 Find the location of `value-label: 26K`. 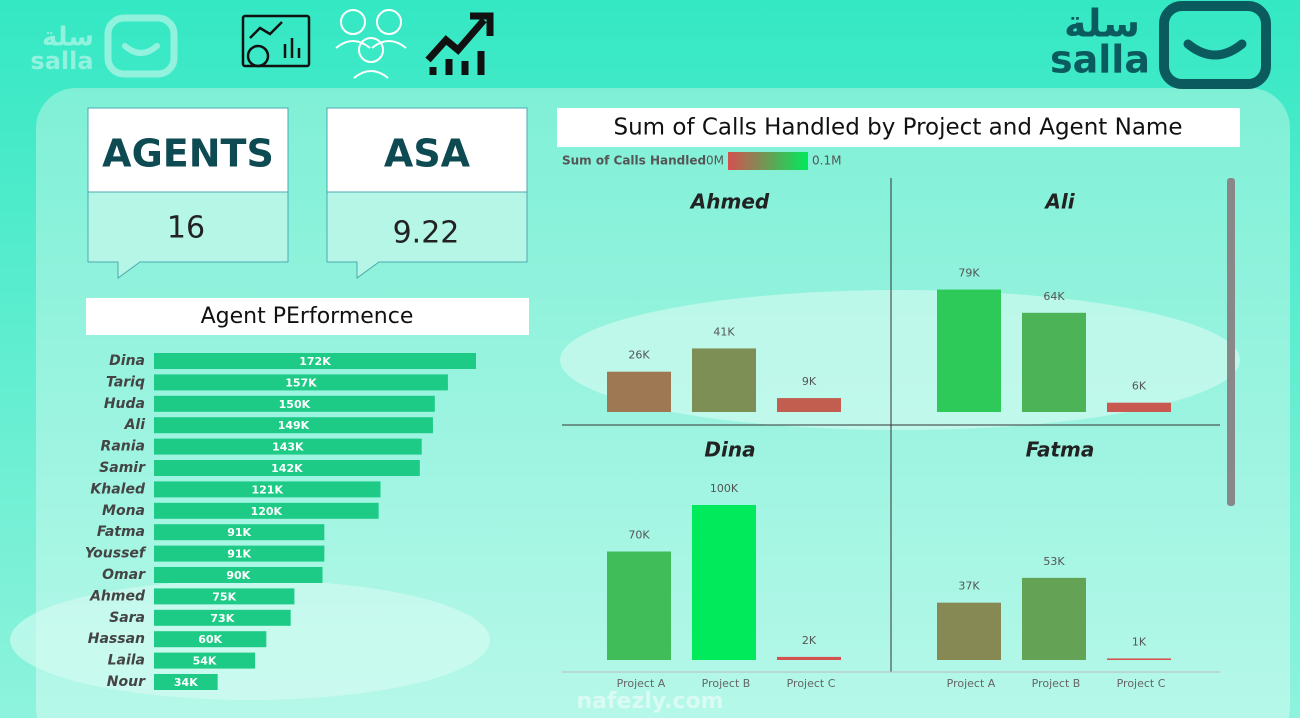

value-label: 26K is located at coordinates (639, 355).